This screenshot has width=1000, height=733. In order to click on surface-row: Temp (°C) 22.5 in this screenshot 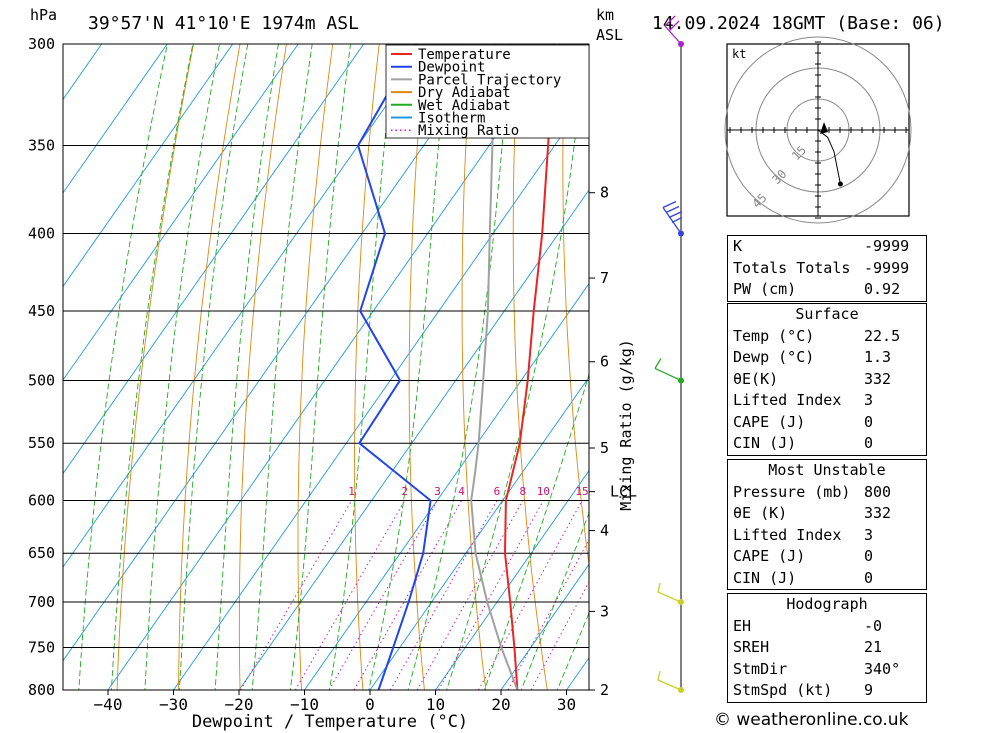, I will do `click(817, 335)`.